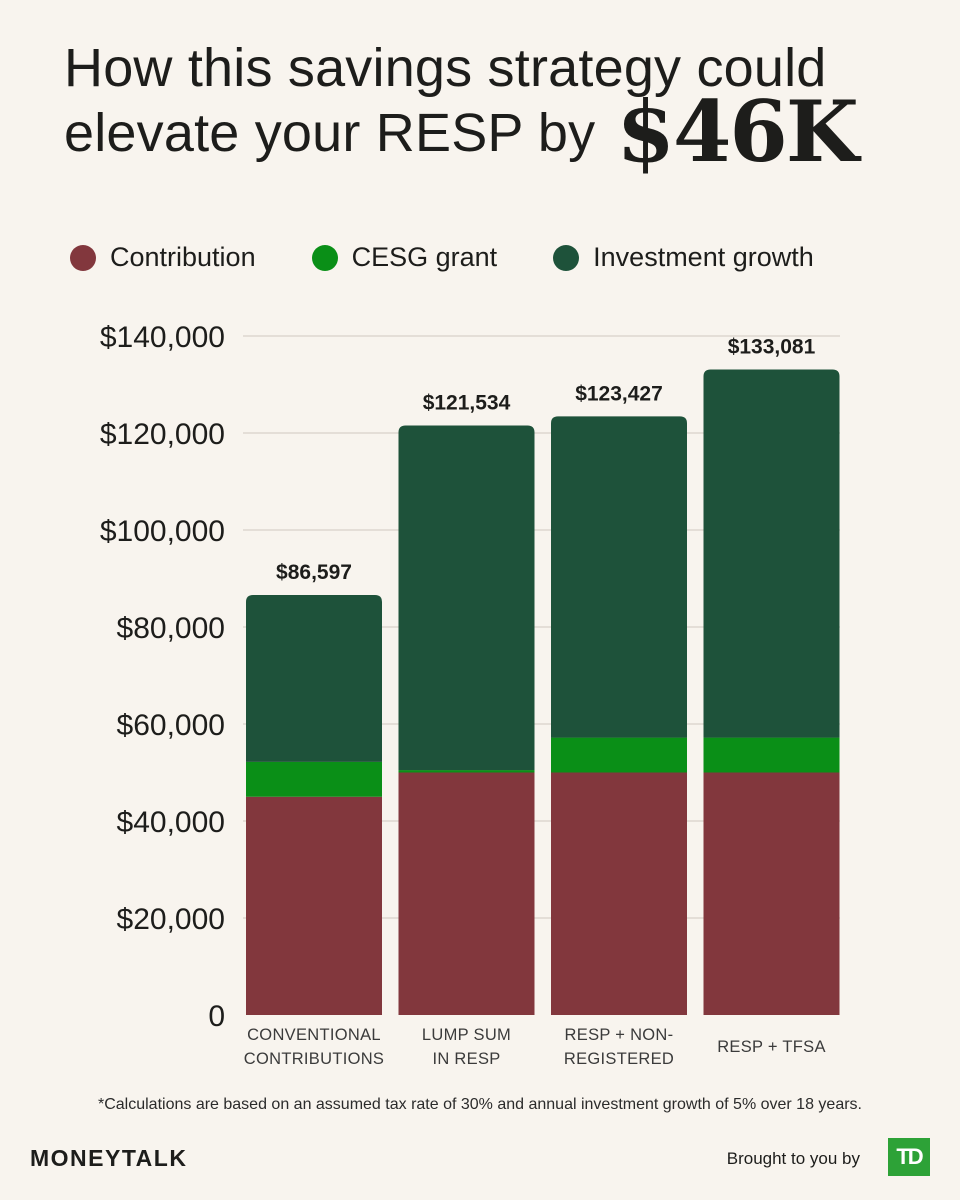 This screenshot has width=960, height=1200. What do you see at coordinates (171, 725) in the screenshot?
I see `y-tick-label: $60,000` at bounding box center [171, 725].